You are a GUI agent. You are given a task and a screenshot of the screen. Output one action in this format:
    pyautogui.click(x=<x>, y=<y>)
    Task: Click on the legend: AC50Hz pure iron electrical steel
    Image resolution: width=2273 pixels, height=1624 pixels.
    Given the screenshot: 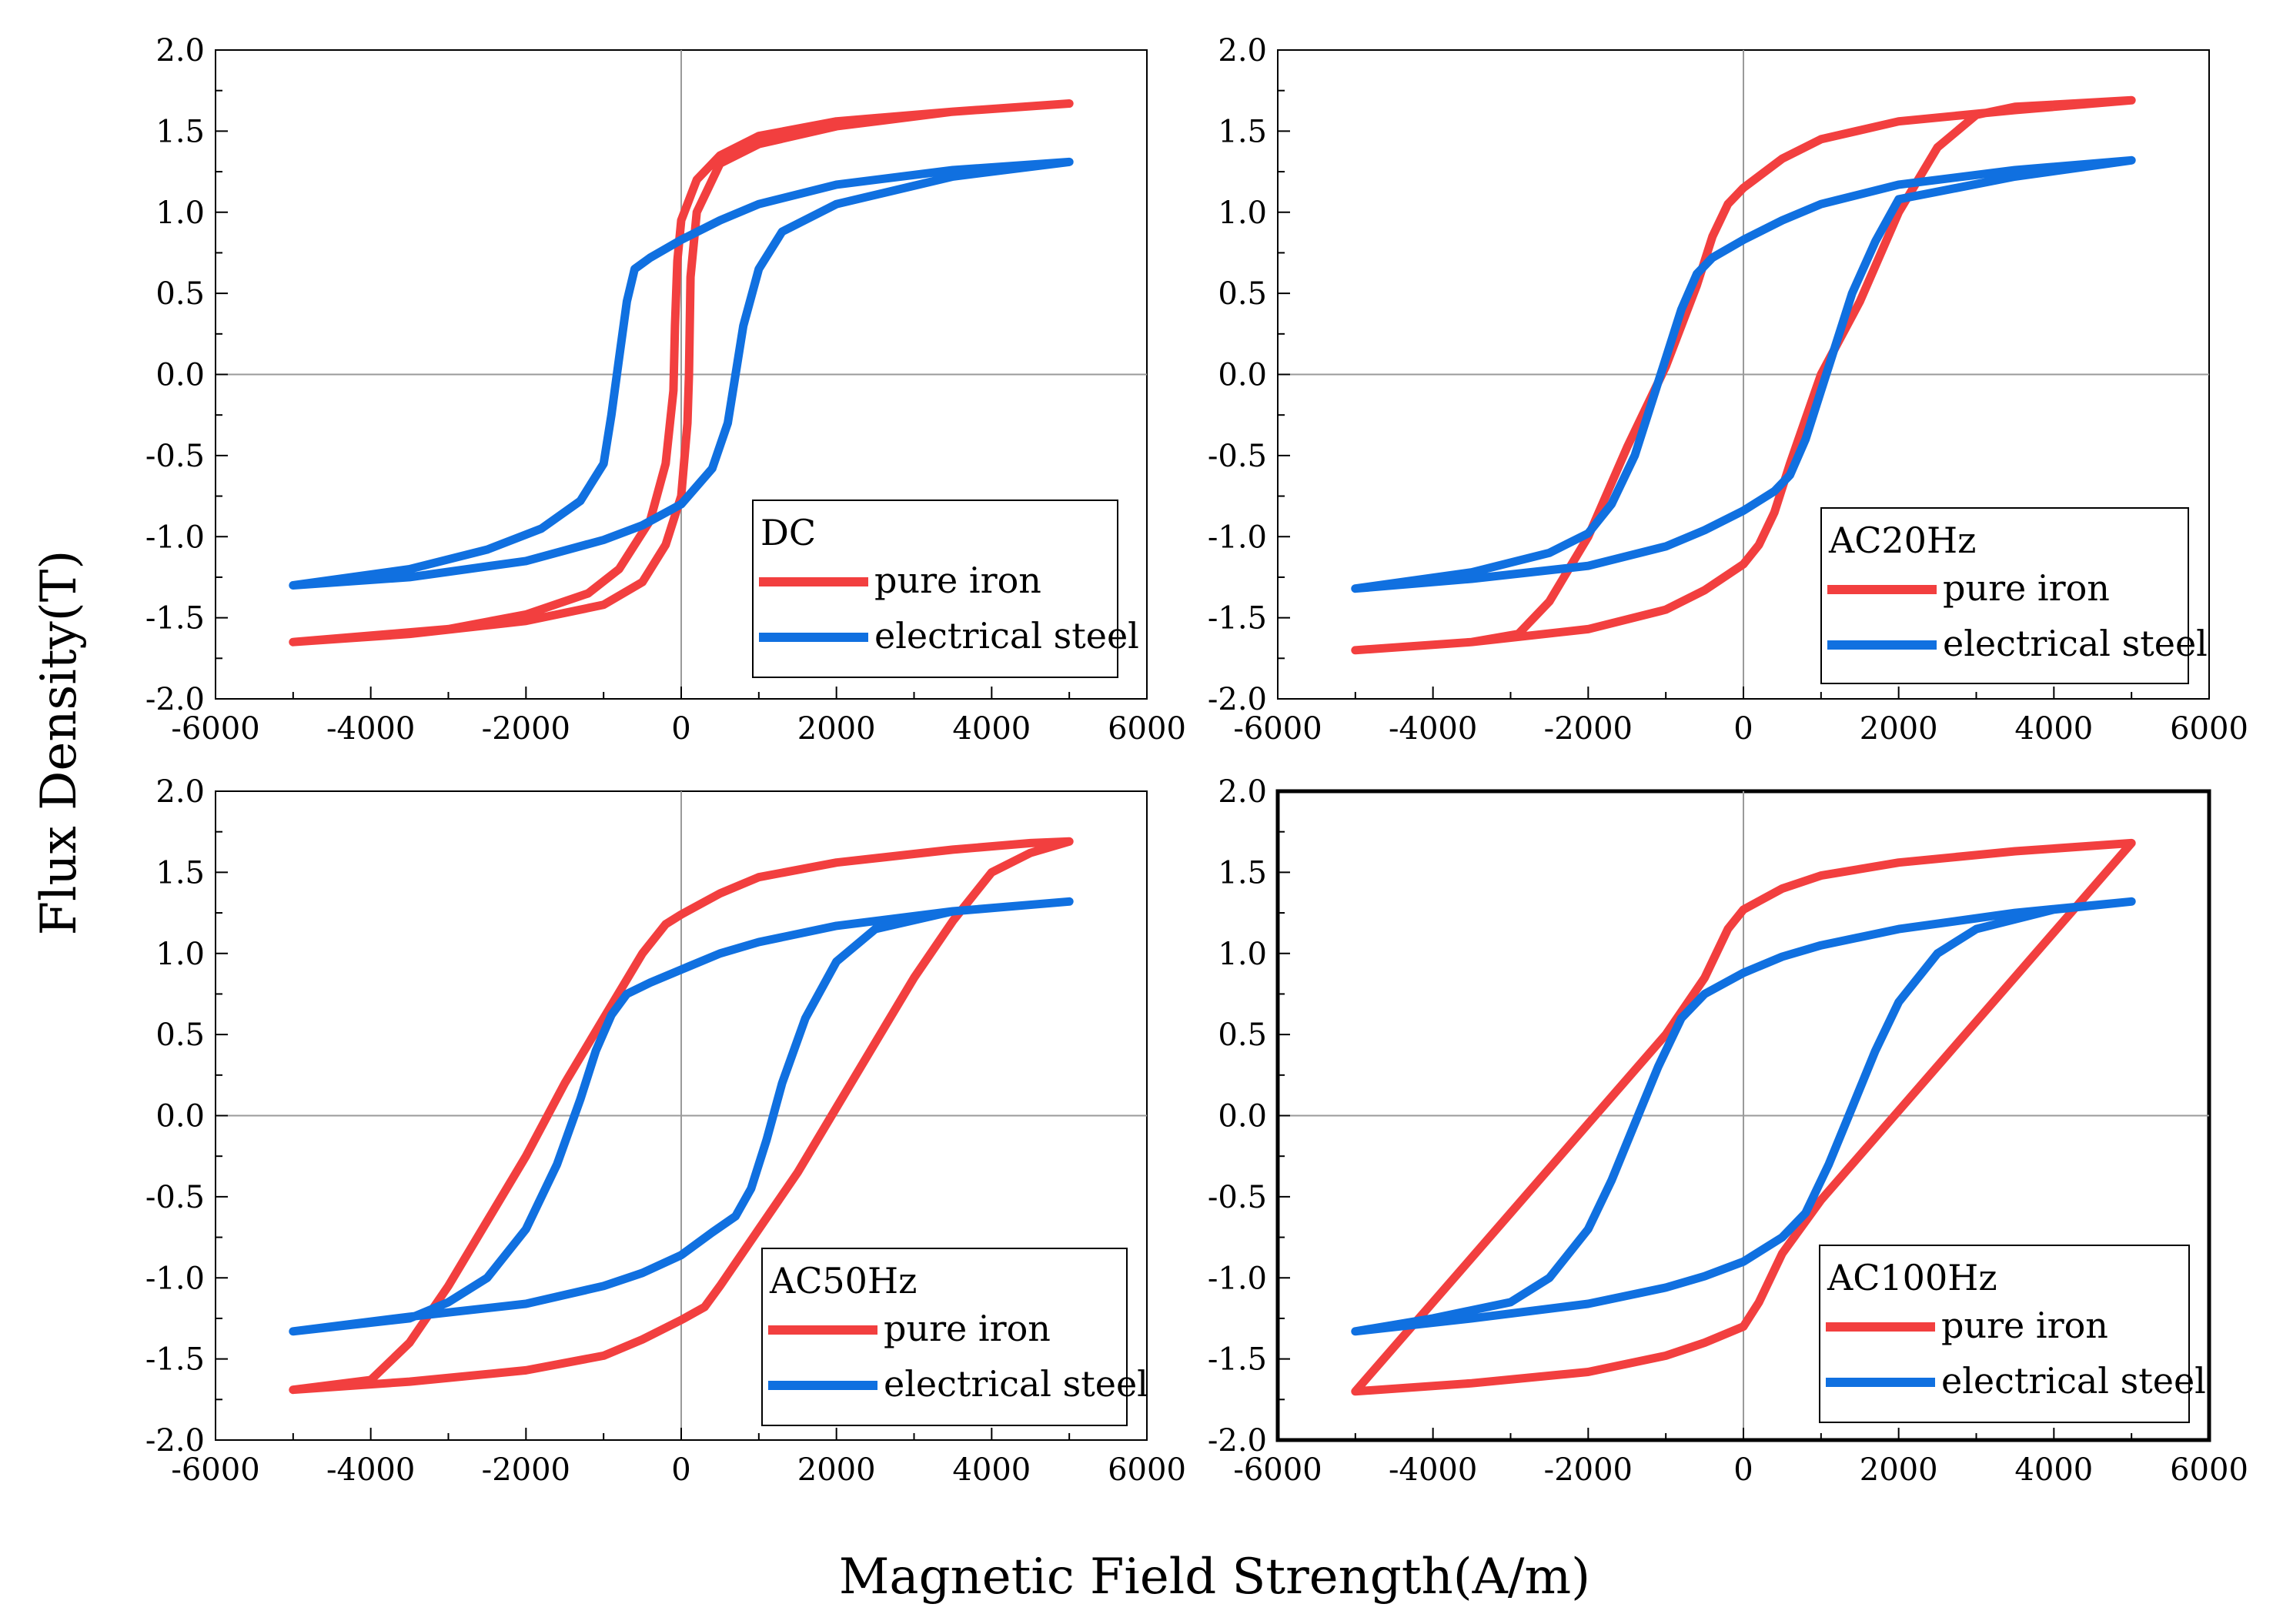 What is the action you would take?
    pyautogui.click(x=954, y=1337)
    